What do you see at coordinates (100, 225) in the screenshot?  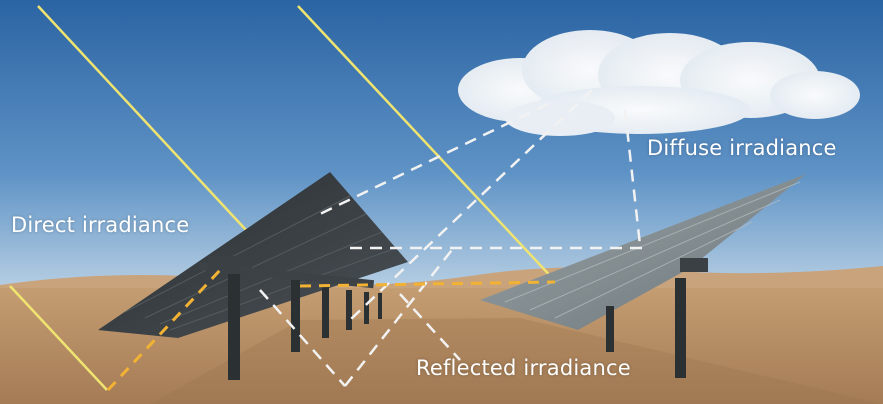 I see `direct-irradiance-label: Direct irradiance` at bounding box center [100, 225].